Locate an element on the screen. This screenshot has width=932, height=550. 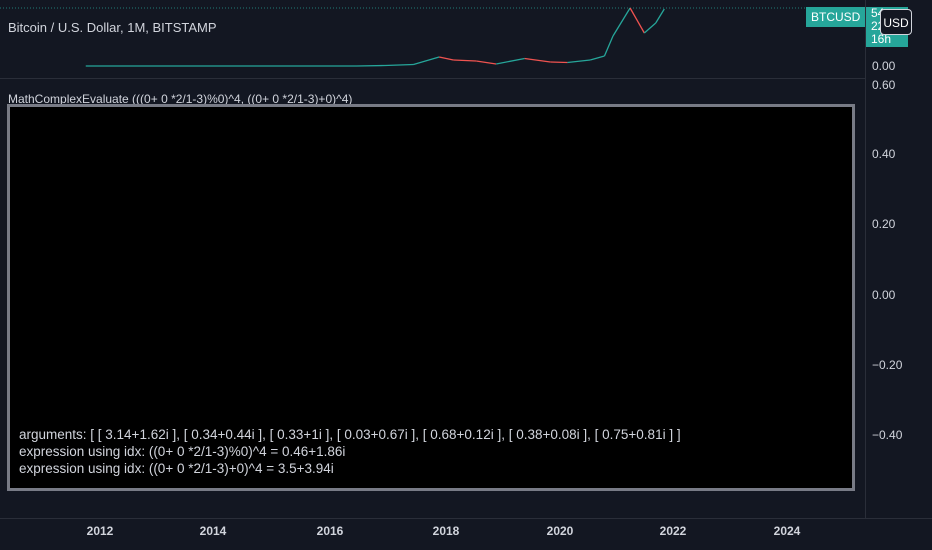
main-price-scale-label: 0.00 is located at coordinates (884, 66).